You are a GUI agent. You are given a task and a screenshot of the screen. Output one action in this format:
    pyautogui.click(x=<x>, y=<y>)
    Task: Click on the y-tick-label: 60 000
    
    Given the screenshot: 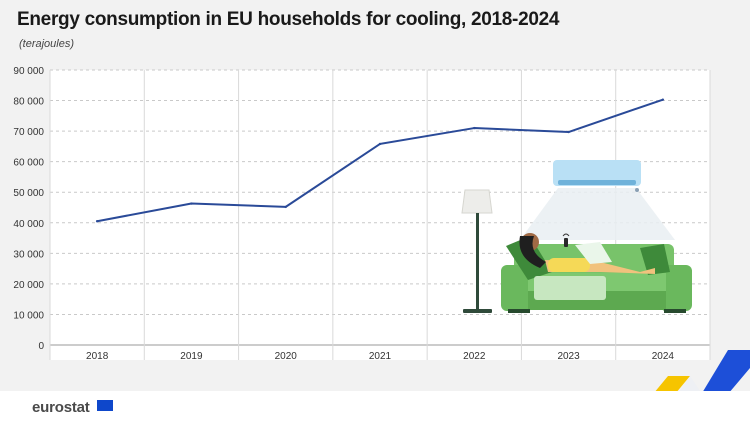 What is the action you would take?
    pyautogui.click(x=28, y=163)
    